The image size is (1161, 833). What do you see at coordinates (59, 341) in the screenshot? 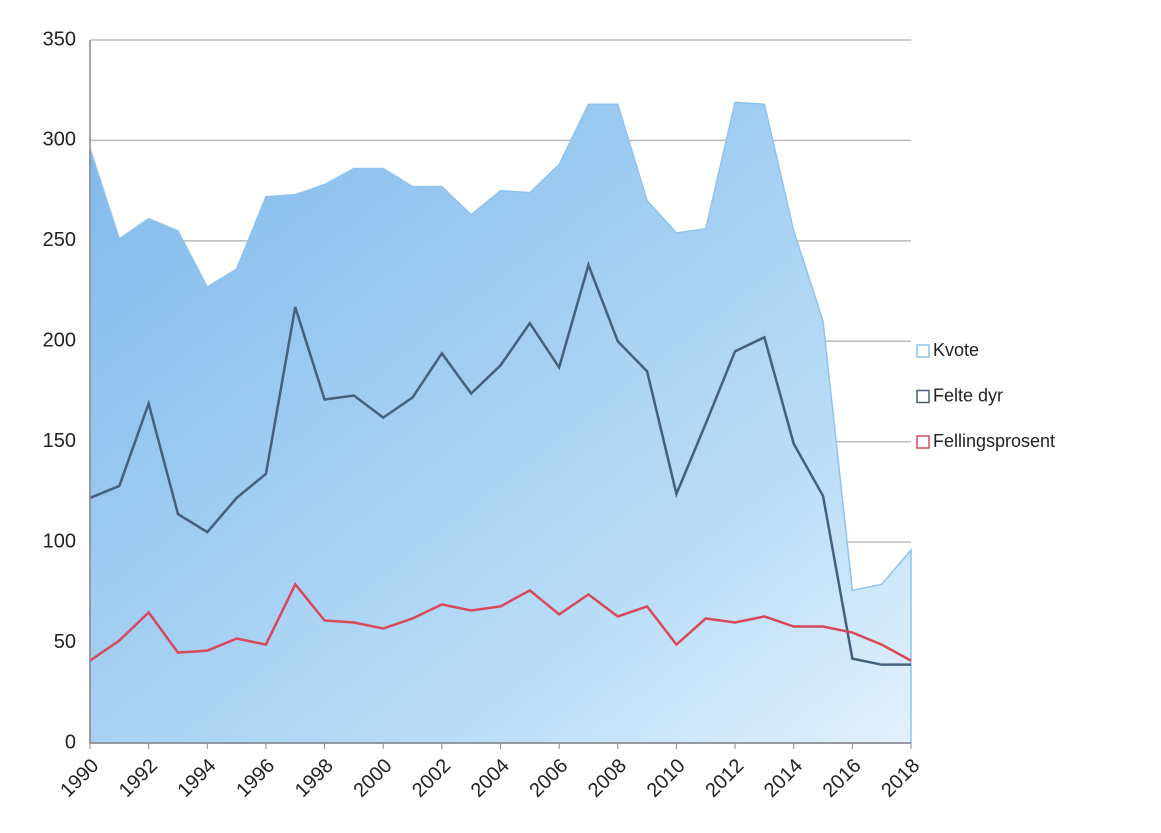
I see `y-tick-label: 200` at bounding box center [59, 341].